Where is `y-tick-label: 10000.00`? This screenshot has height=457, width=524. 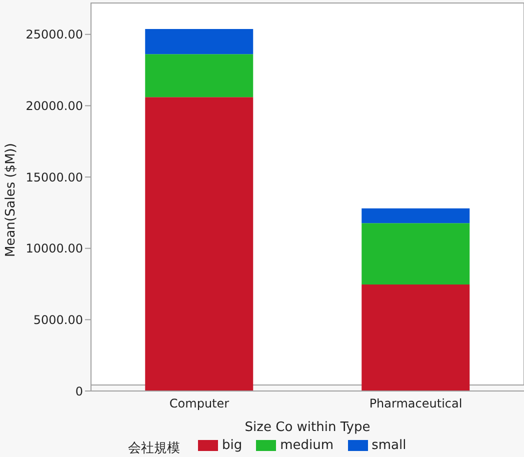
y-tick-label: 10000.00 is located at coordinates (54, 249).